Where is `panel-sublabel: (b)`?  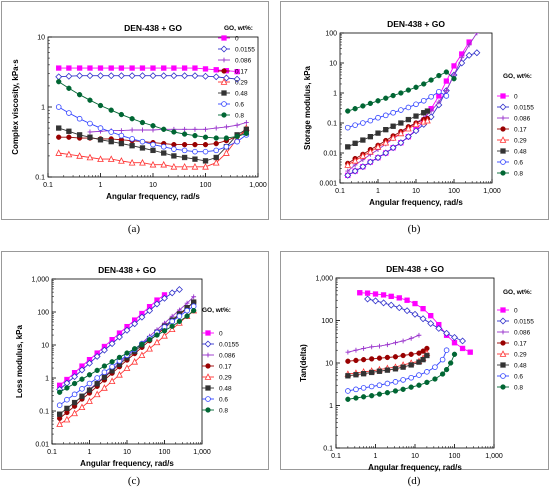
panel-sublabel: (b) is located at coordinates (414, 229).